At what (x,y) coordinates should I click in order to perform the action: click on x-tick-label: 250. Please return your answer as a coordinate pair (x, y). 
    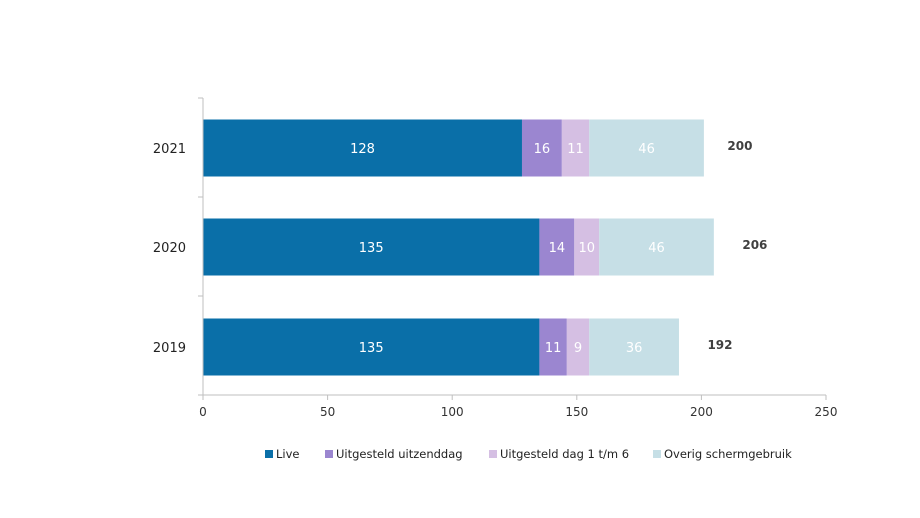
    Looking at the image, I should click on (826, 412).